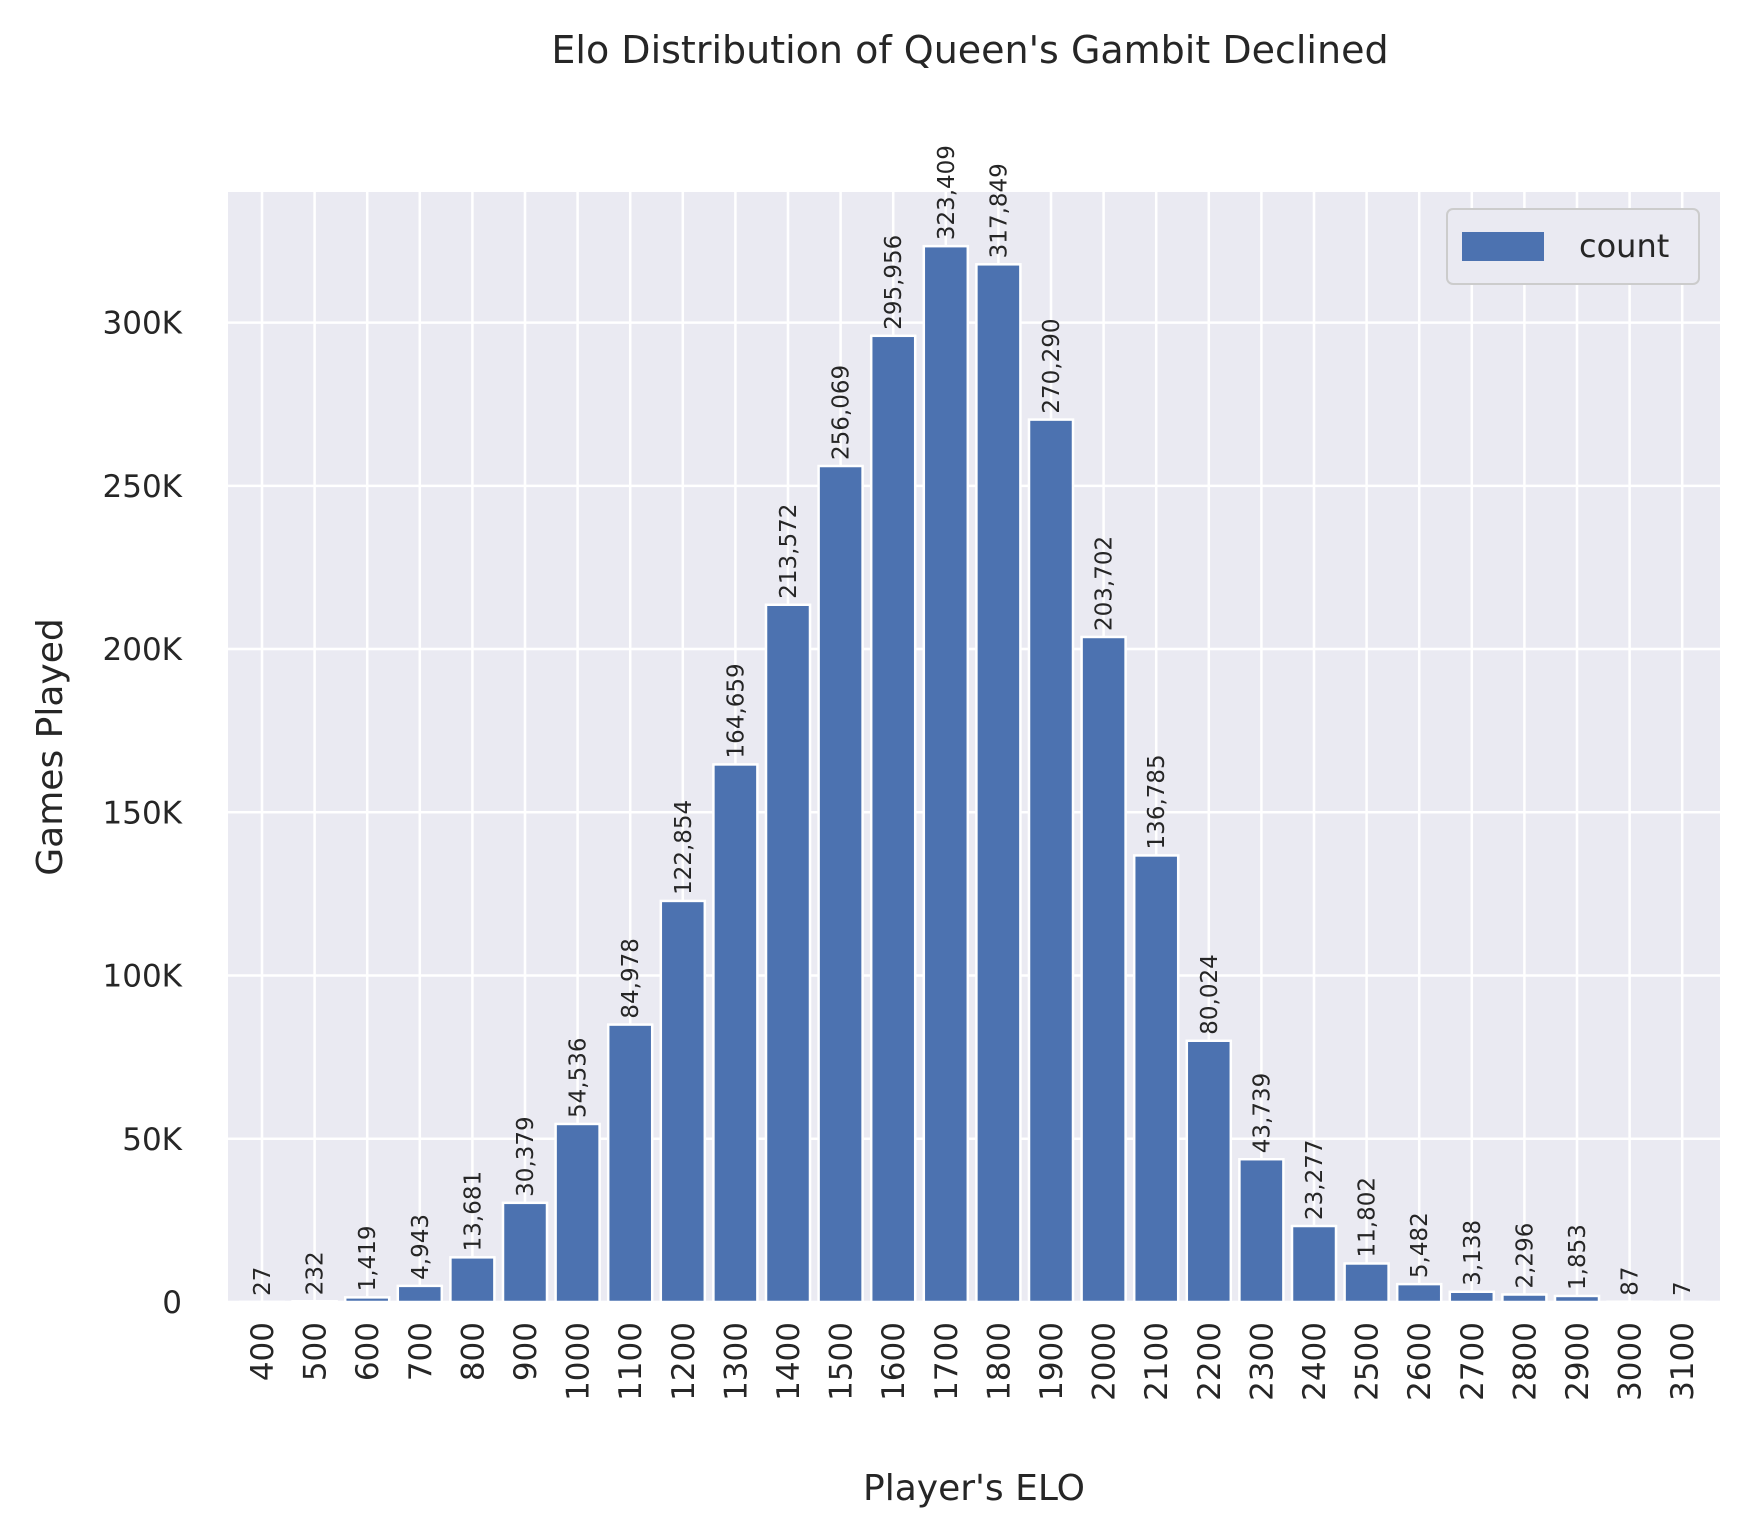 This screenshot has height=1519, width=1741. I want to click on y-tick-label: 0, so click(172, 1303).